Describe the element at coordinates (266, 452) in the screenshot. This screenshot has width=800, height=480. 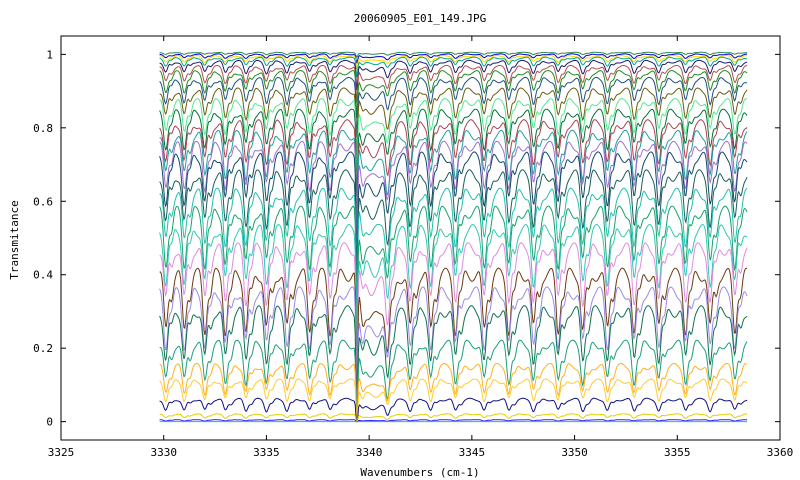
I see `x-tick-label: 3335` at that location.